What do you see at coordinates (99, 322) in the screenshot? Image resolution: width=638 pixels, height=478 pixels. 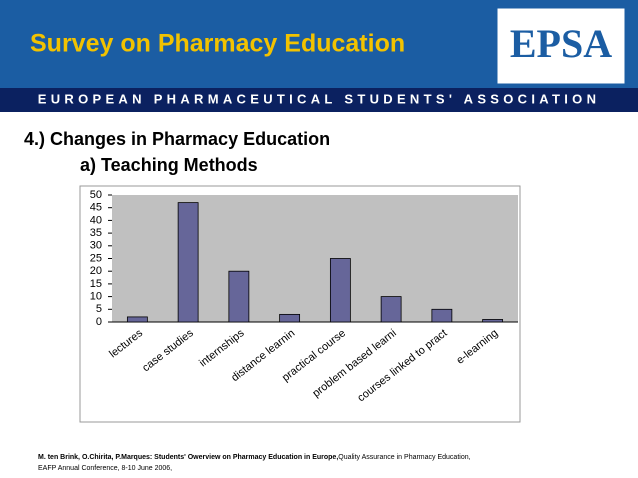 I see `y-tick-label: 0` at bounding box center [99, 322].